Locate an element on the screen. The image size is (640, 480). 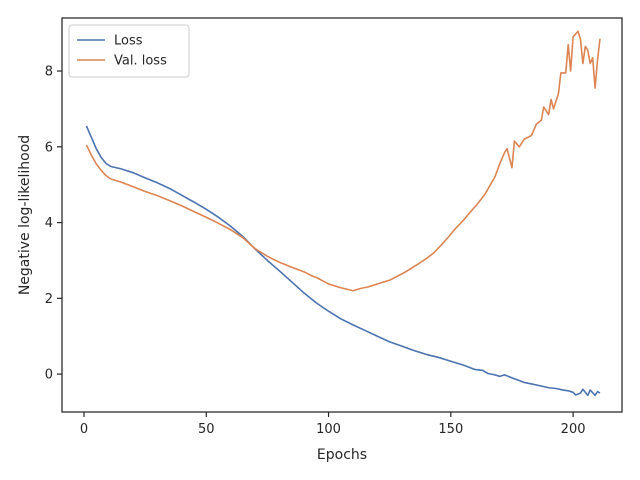
legend-label: Val. loss is located at coordinates (140, 61).